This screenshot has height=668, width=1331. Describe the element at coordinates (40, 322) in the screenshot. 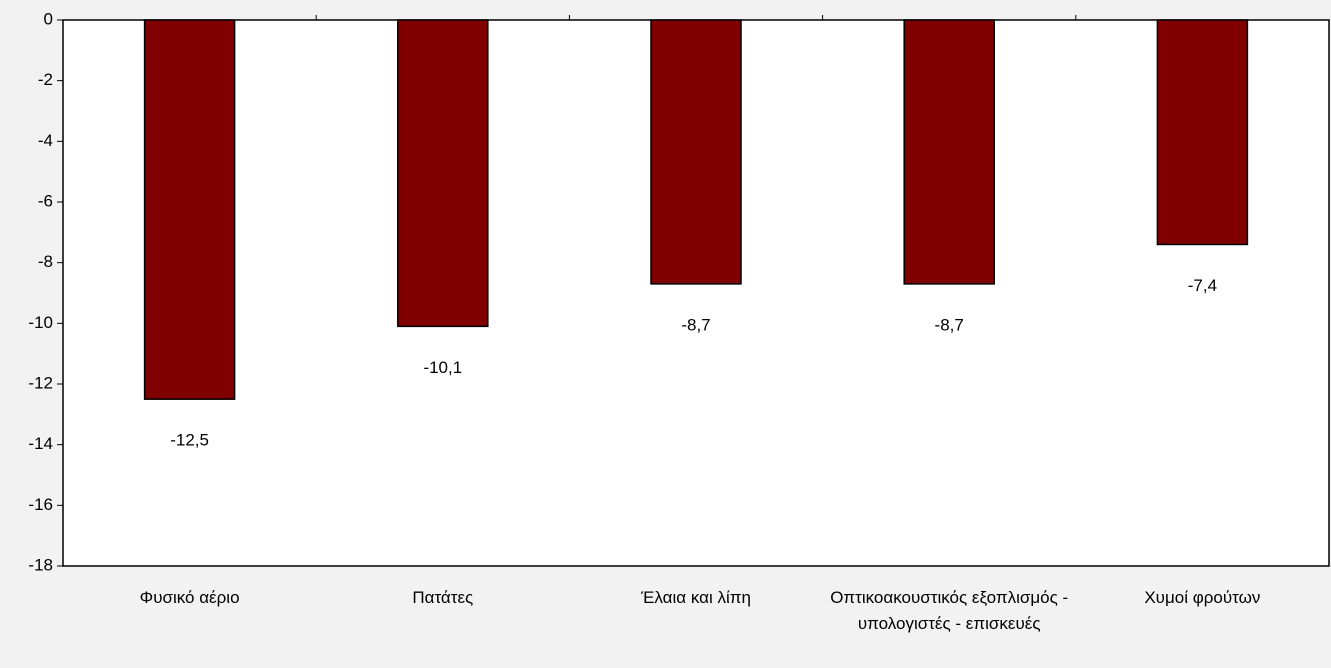

I see `y-tick-label: -10` at that location.